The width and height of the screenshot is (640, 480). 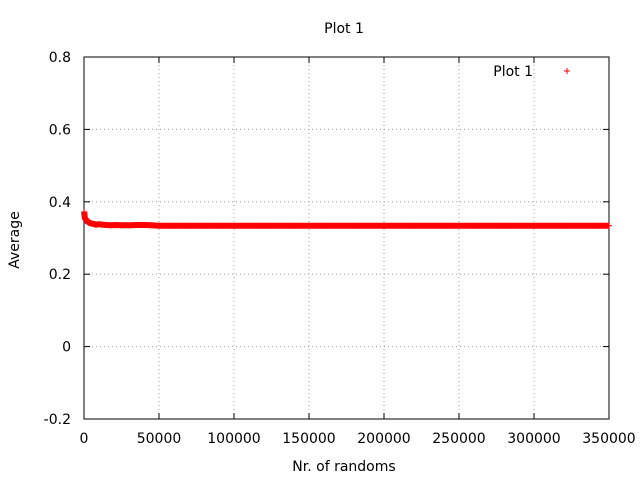 What do you see at coordinates (60, 130) in the screenshot?
I see `y-tick-label: 0.6` at bounding box center [60, 130].